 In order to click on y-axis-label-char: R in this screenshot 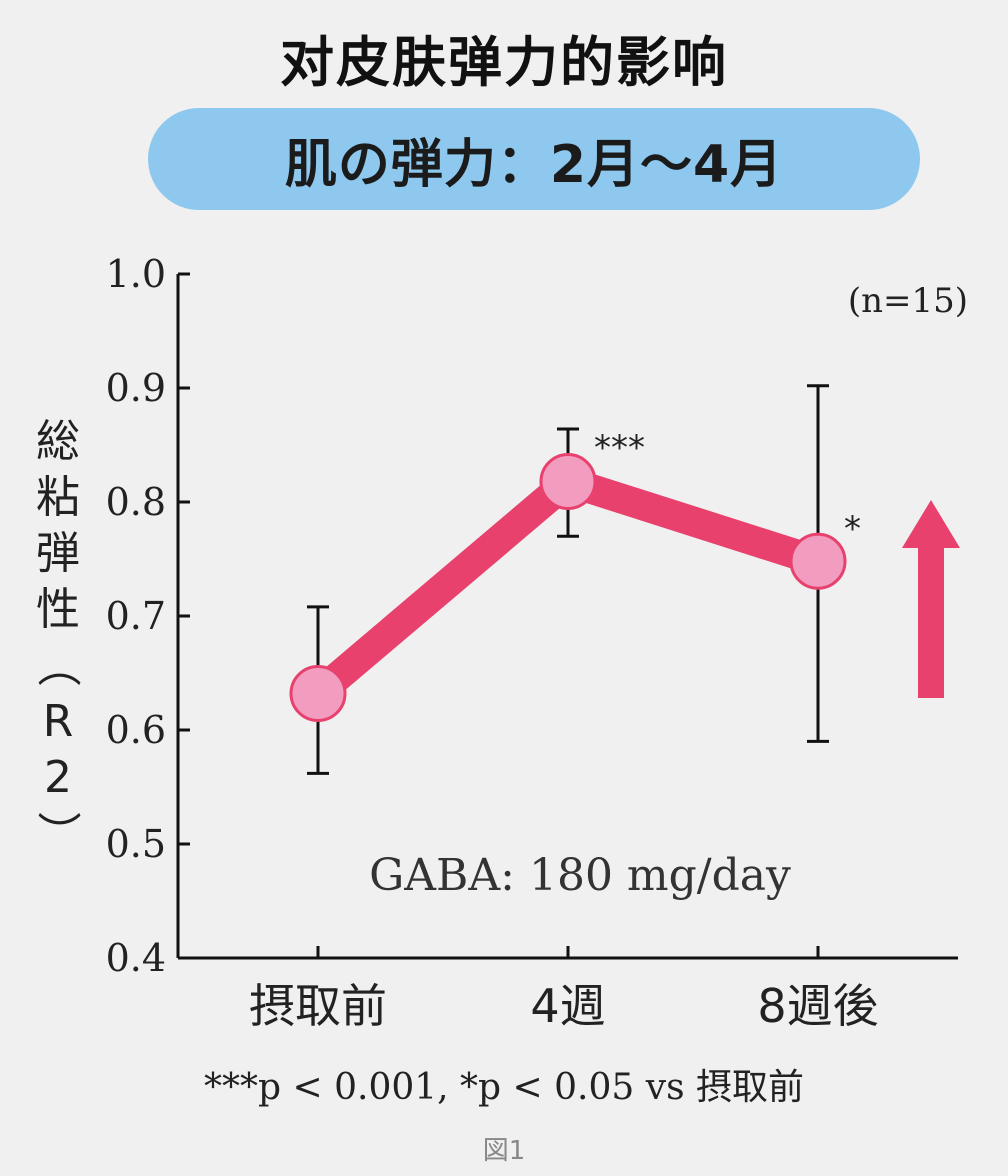, I will do `click(58, 721)`.